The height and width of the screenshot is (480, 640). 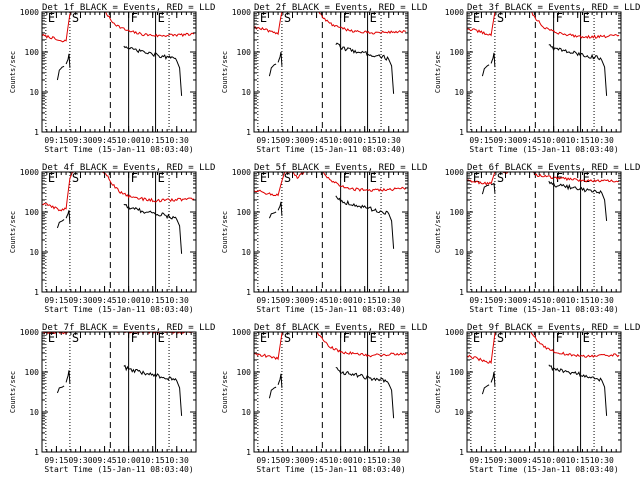 I want to click on panel-title: Det 9f BLACK = Events, RED = LLD, so click(x=553, y=328).